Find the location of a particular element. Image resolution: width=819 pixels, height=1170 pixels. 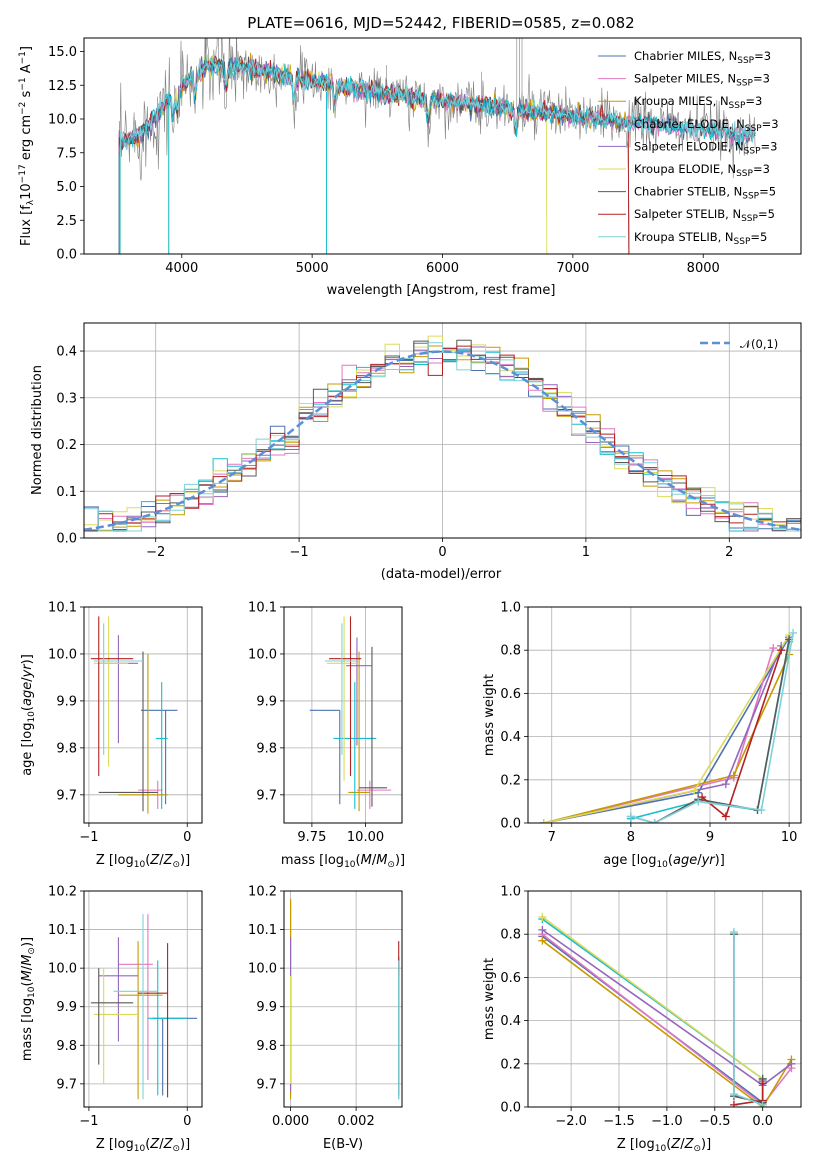

plot-area-residuals is located at coordinates (442, 433).